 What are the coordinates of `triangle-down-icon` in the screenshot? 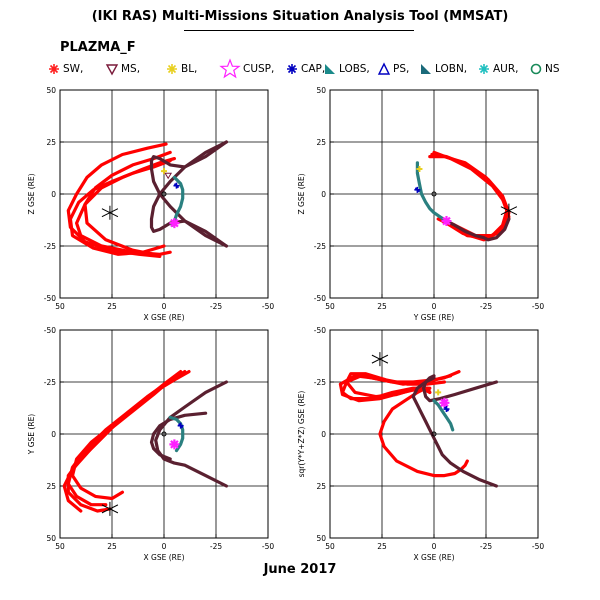 It's located at (112, 70).